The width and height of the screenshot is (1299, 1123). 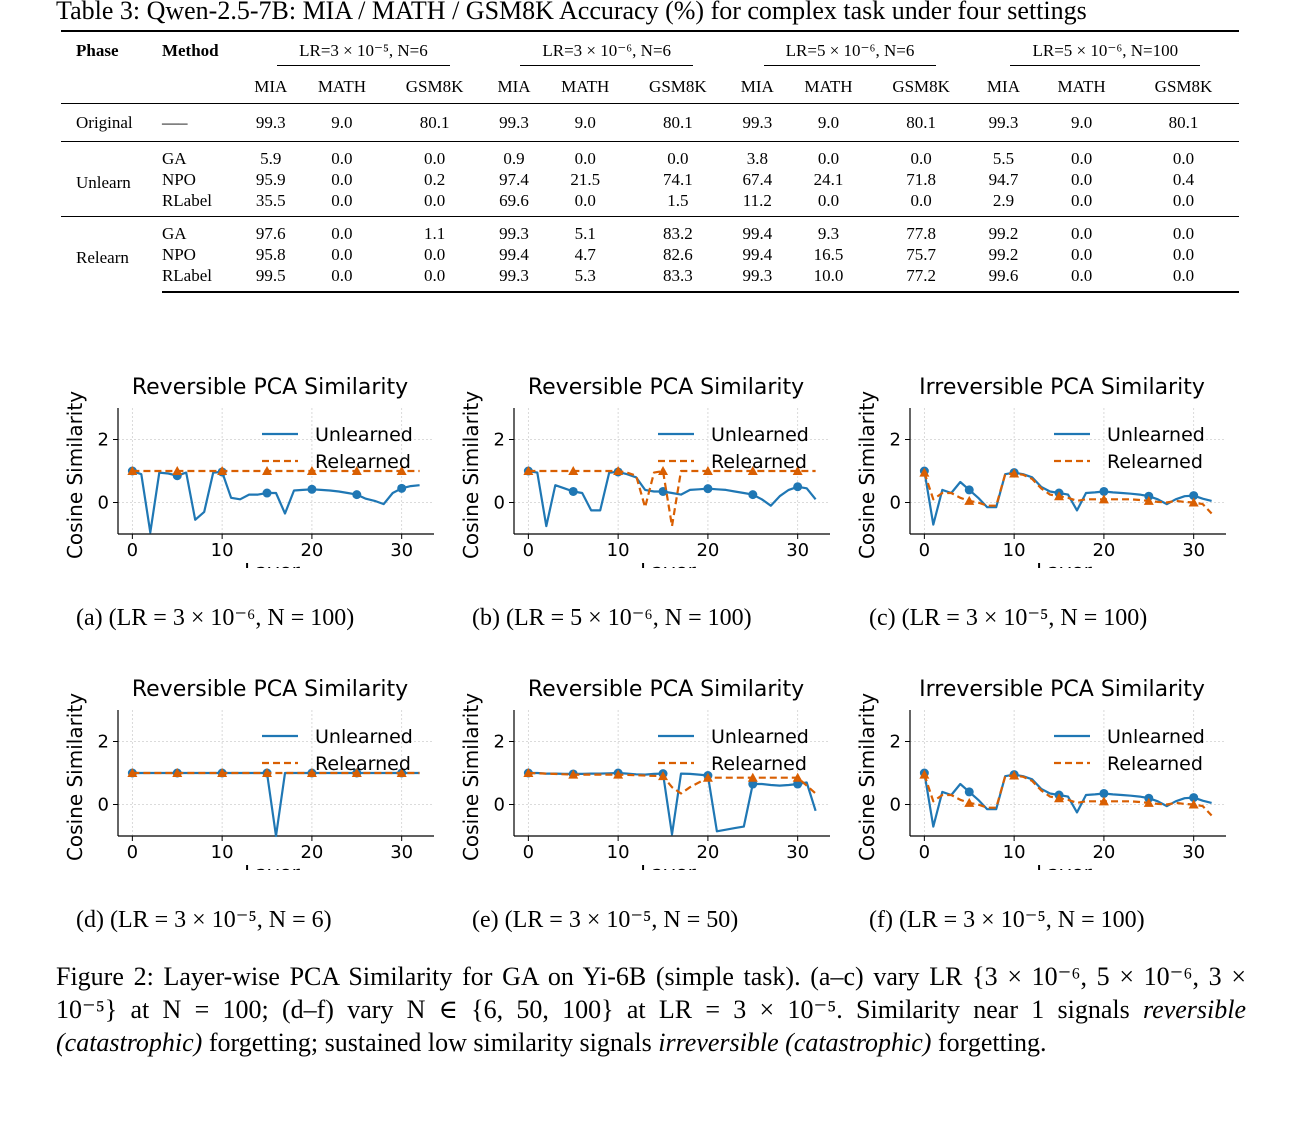 I want to click on subfigure-caption: (b) (LR = 5 × 10⁻⁶, N = 100), so click(x=612, y=618).